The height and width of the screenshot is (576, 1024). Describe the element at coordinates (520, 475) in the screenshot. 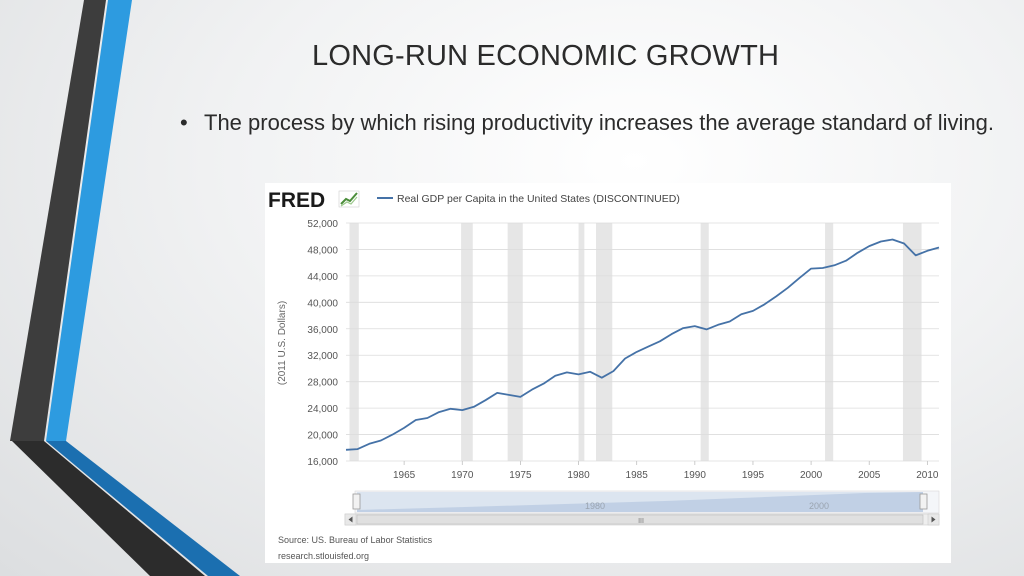

I see `x-tick-label-1975: 1975` at that location.